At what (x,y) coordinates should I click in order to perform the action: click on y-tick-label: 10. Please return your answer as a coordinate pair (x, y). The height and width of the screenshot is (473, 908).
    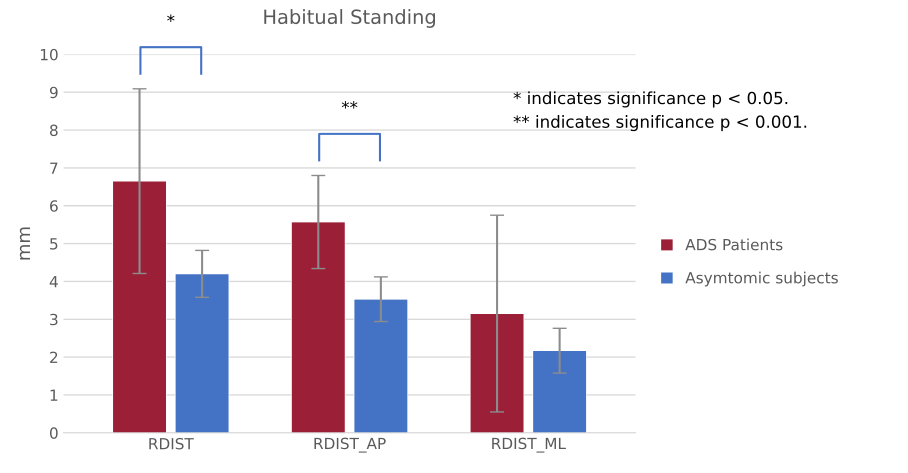
    Looking at the image, I should click on (49, 54).